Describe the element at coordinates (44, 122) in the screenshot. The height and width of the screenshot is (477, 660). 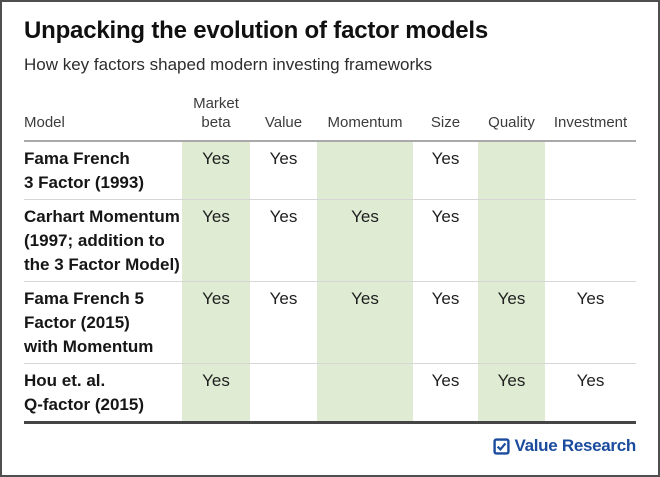
I see `column-header-model: Model` at that location.